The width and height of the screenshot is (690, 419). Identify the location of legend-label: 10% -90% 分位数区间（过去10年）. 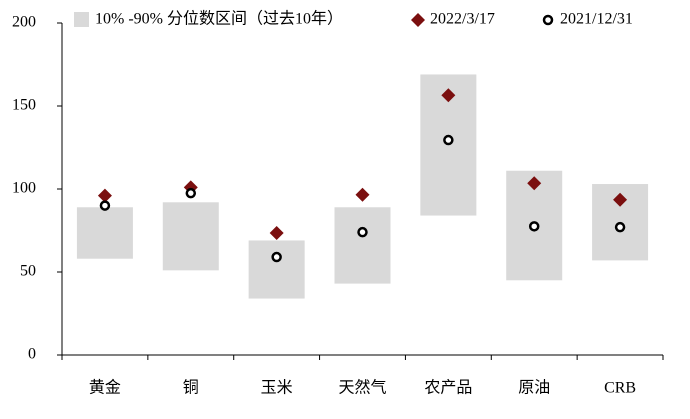
(219, 19).